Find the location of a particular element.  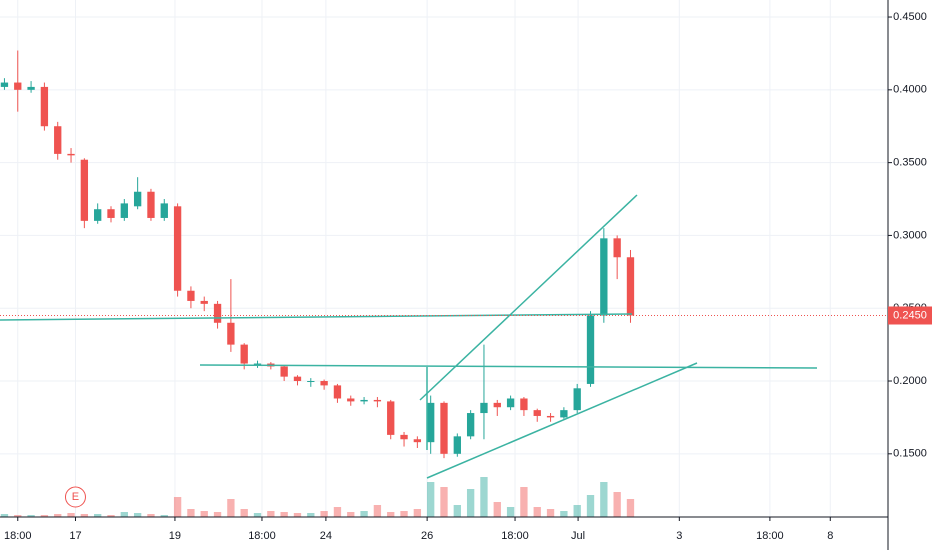

last-price-box is located at coordinates (910, 315).